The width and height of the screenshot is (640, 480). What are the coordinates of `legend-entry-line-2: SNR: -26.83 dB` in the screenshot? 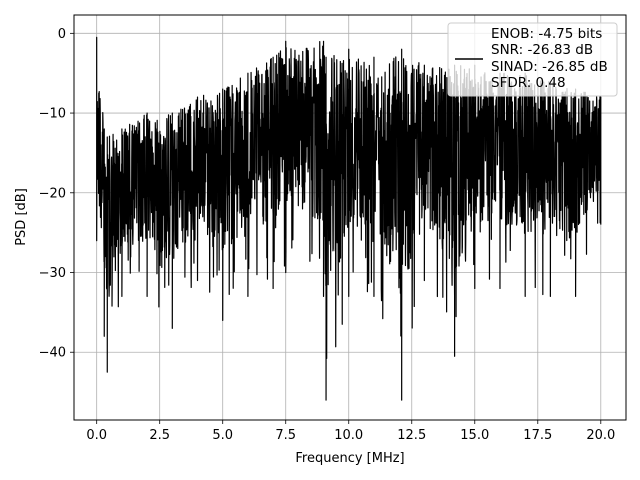 It's located at (542, 50).